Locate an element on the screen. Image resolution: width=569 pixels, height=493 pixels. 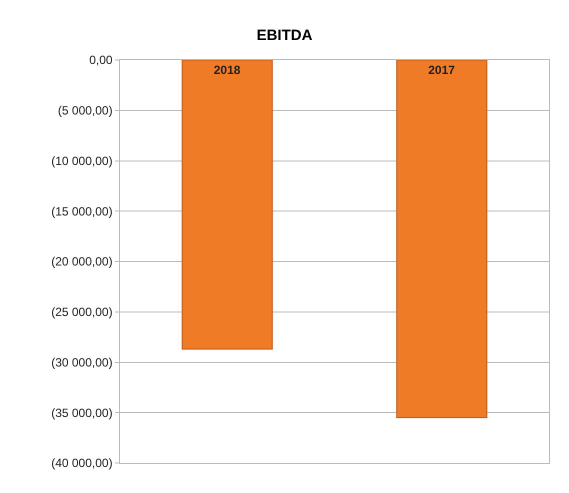
y-tick-label: (30 000,00) is located at coordinates (82, 362).